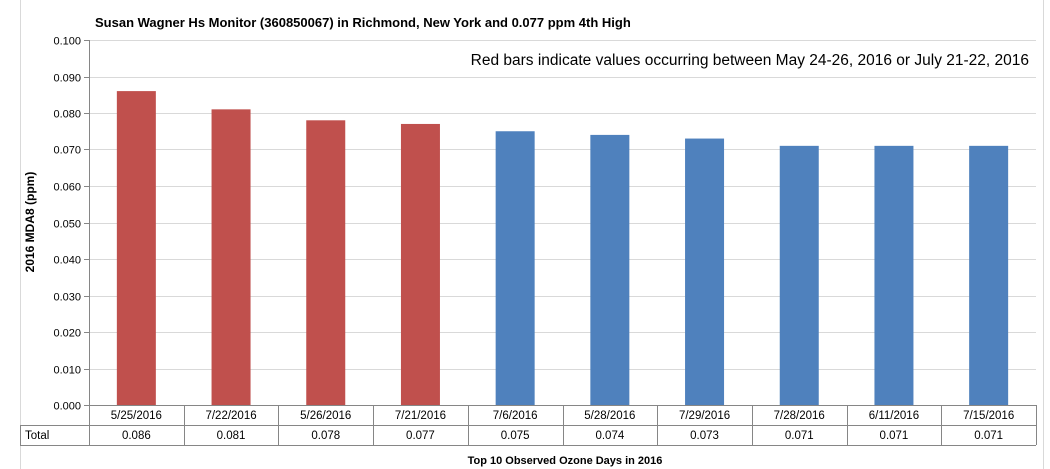 This screenshot has width=1050, height=469. Describe the element at coordinates (565, 461) in the screenshot. I see `x-axis-label: Top 10 Observed Ozone Days in 2016` at that location.